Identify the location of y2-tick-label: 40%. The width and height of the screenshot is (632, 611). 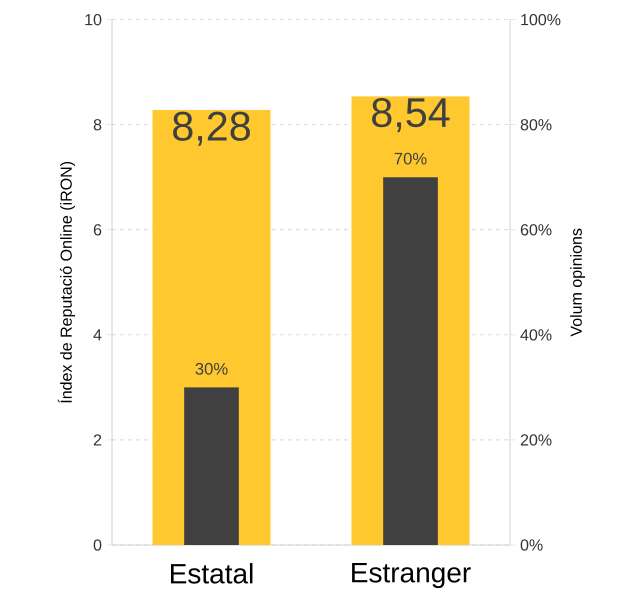
(536, 335).